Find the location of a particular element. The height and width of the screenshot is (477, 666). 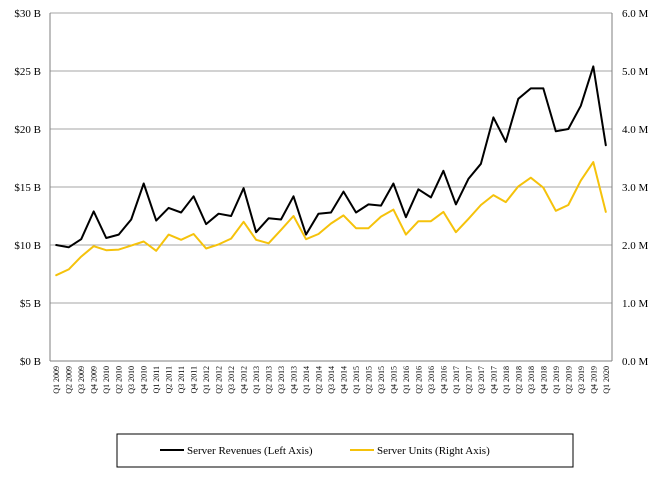

right-axis-tick-label: 2.0 M is located at coordinates (635, 246).